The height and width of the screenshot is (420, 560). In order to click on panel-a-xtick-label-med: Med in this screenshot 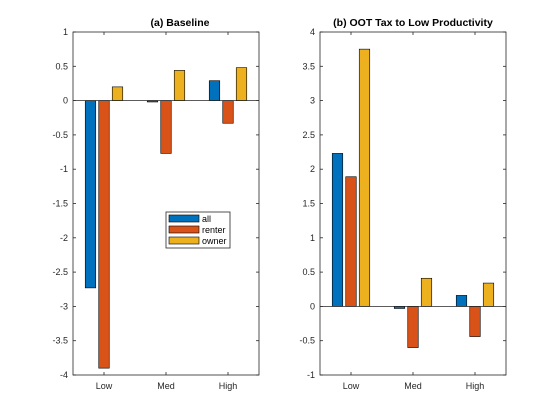, I will do `click(166, 386)`.